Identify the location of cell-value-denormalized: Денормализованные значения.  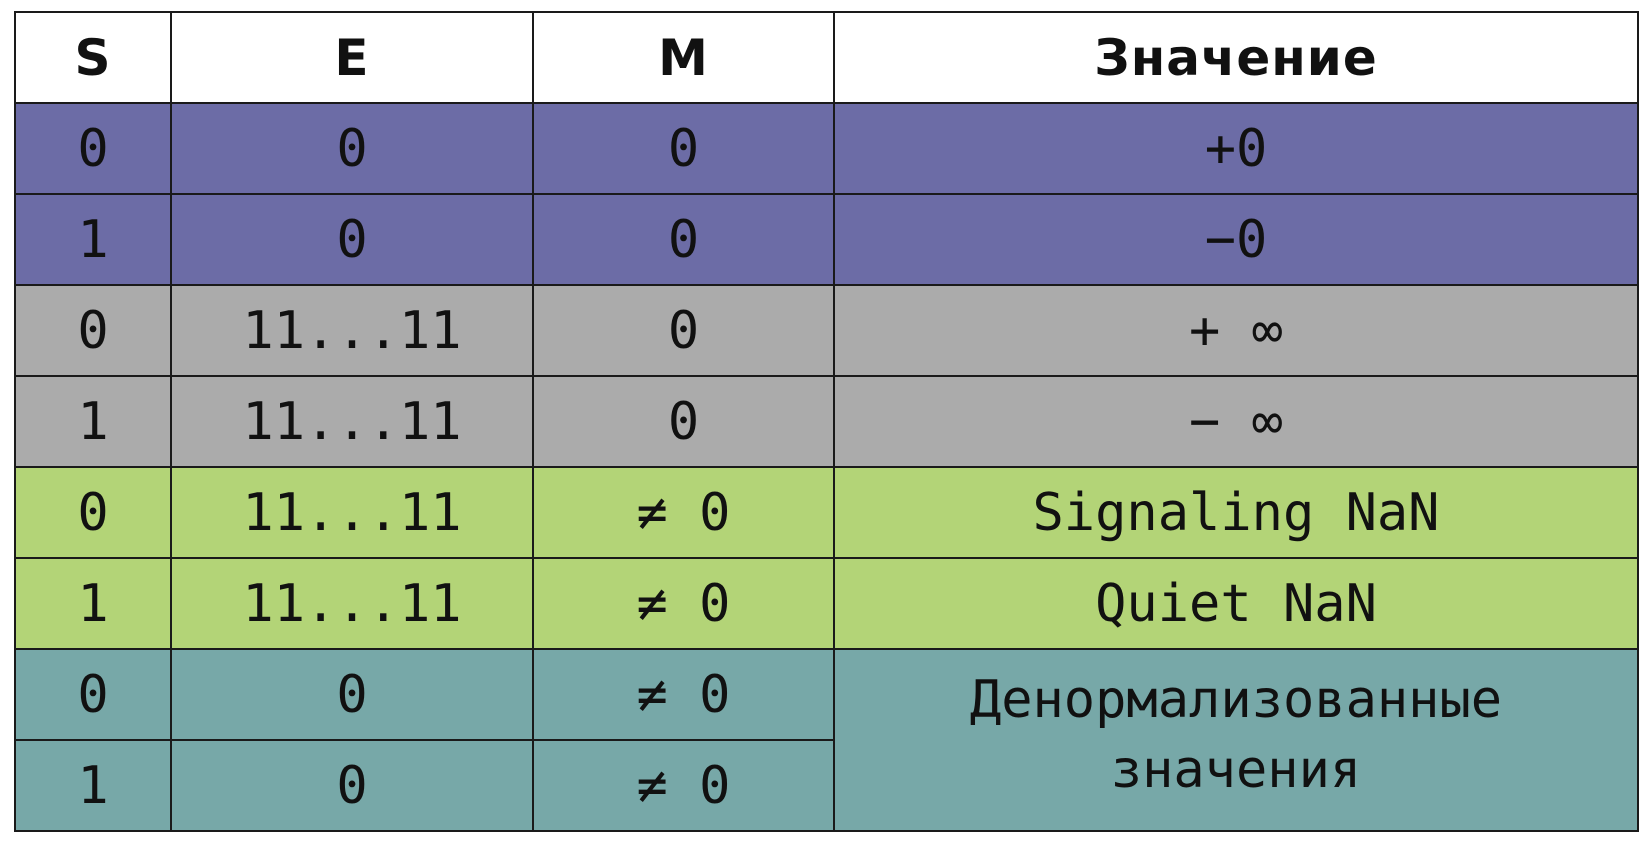
(1236, 740).